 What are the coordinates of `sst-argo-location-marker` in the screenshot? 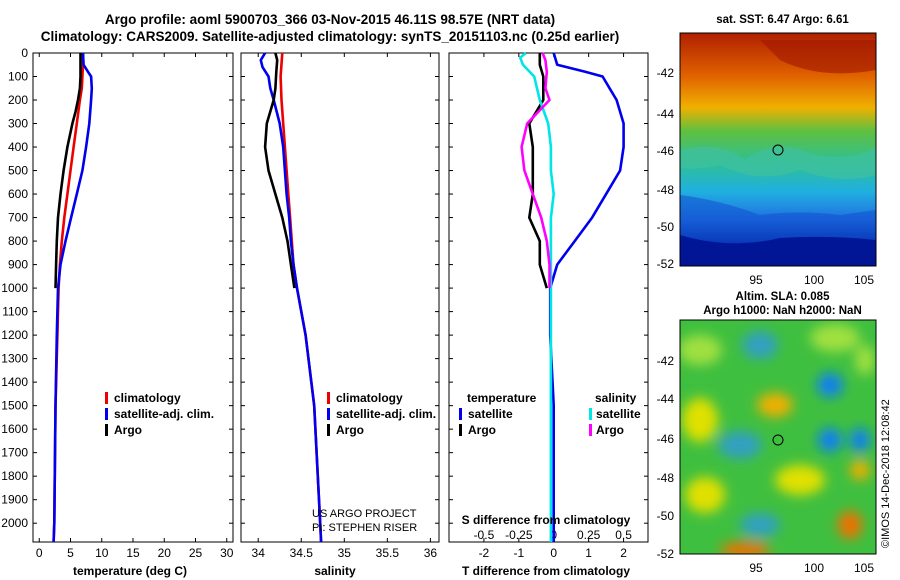 It's located at (778, 150).